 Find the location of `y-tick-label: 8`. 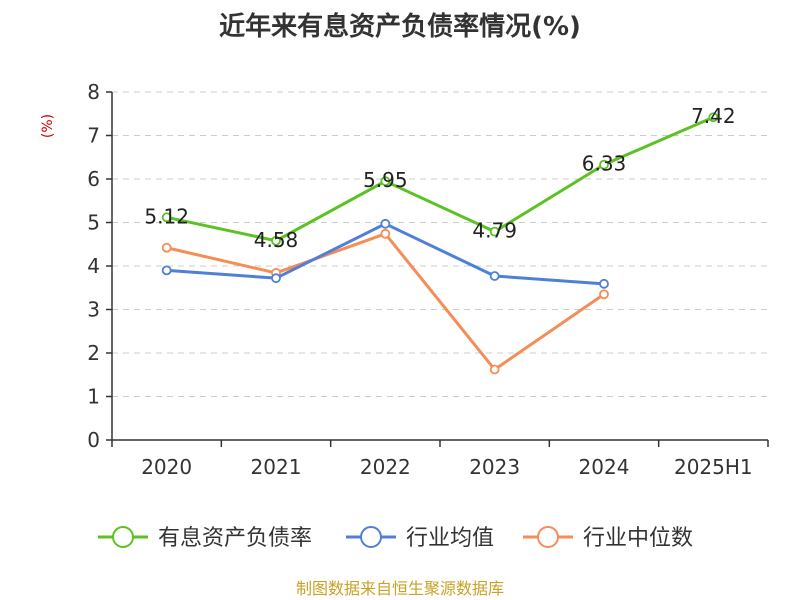

y-tick-label: 8 is located at coordinates (93, 92).